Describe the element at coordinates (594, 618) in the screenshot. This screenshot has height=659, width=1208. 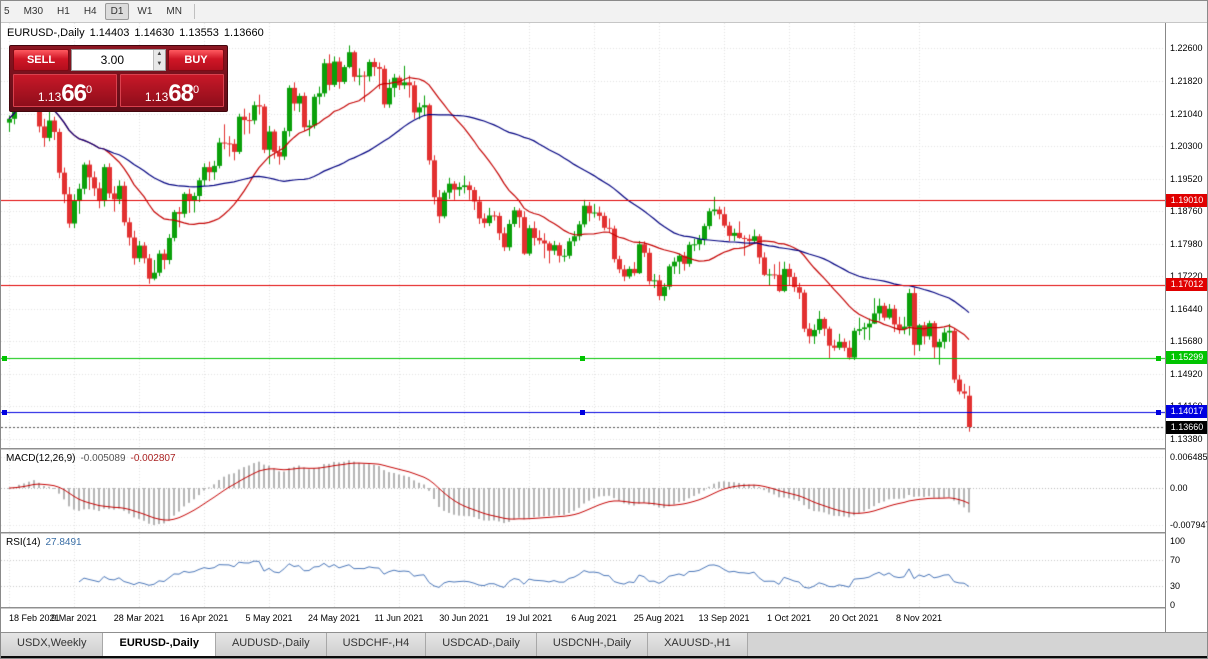
I see `time-axis-label: 6 Aug 2021` at that location.